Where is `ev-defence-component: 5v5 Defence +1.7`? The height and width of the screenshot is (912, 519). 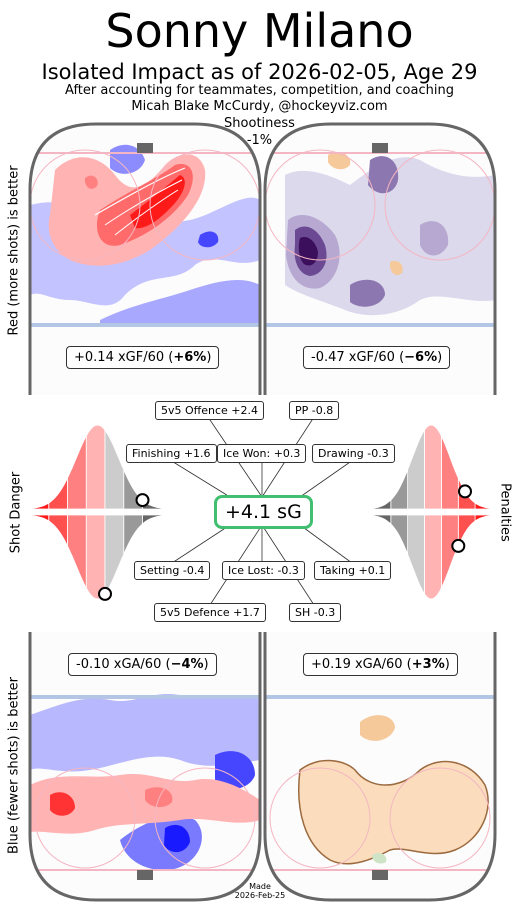
ev-defence-component: 5v5 Defence +1.7 is located at coordinates (210, 612).